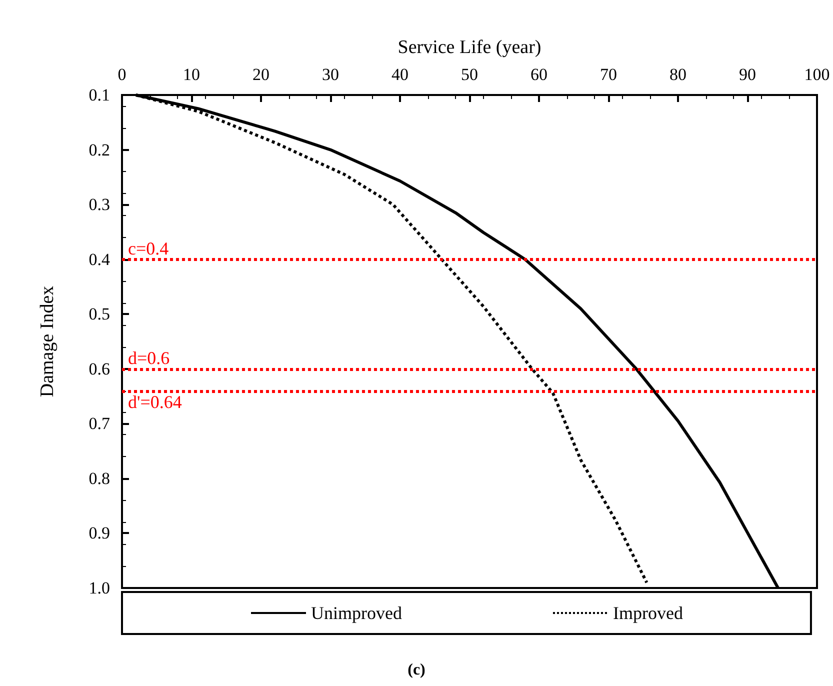 This screenshot has width=833, height=686. Describe the element at coordinates (99, 424) in the screenshot. I see `y-tick-label: 0.7` at that location.